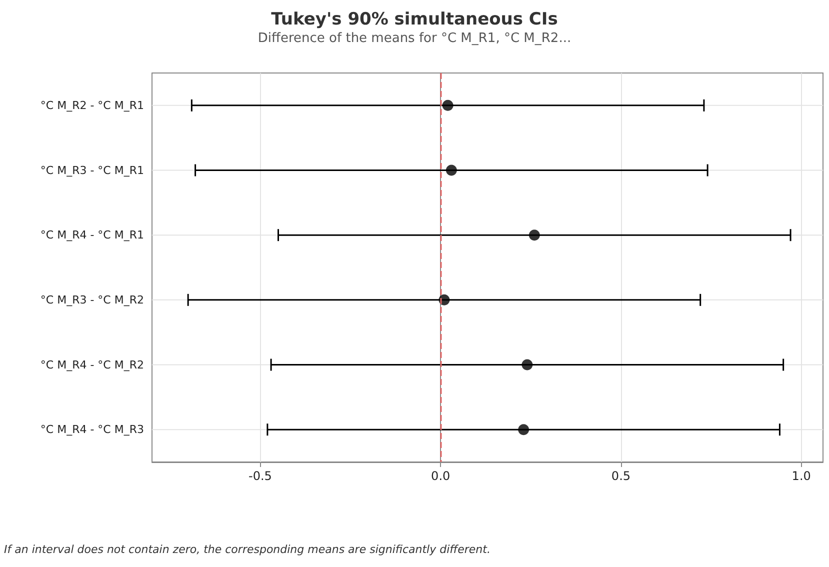  Describe the element at coordinates (92, 299) in the screenshot. I see `y-tick-label: °C M_R3 - °C M_R2` at that location.